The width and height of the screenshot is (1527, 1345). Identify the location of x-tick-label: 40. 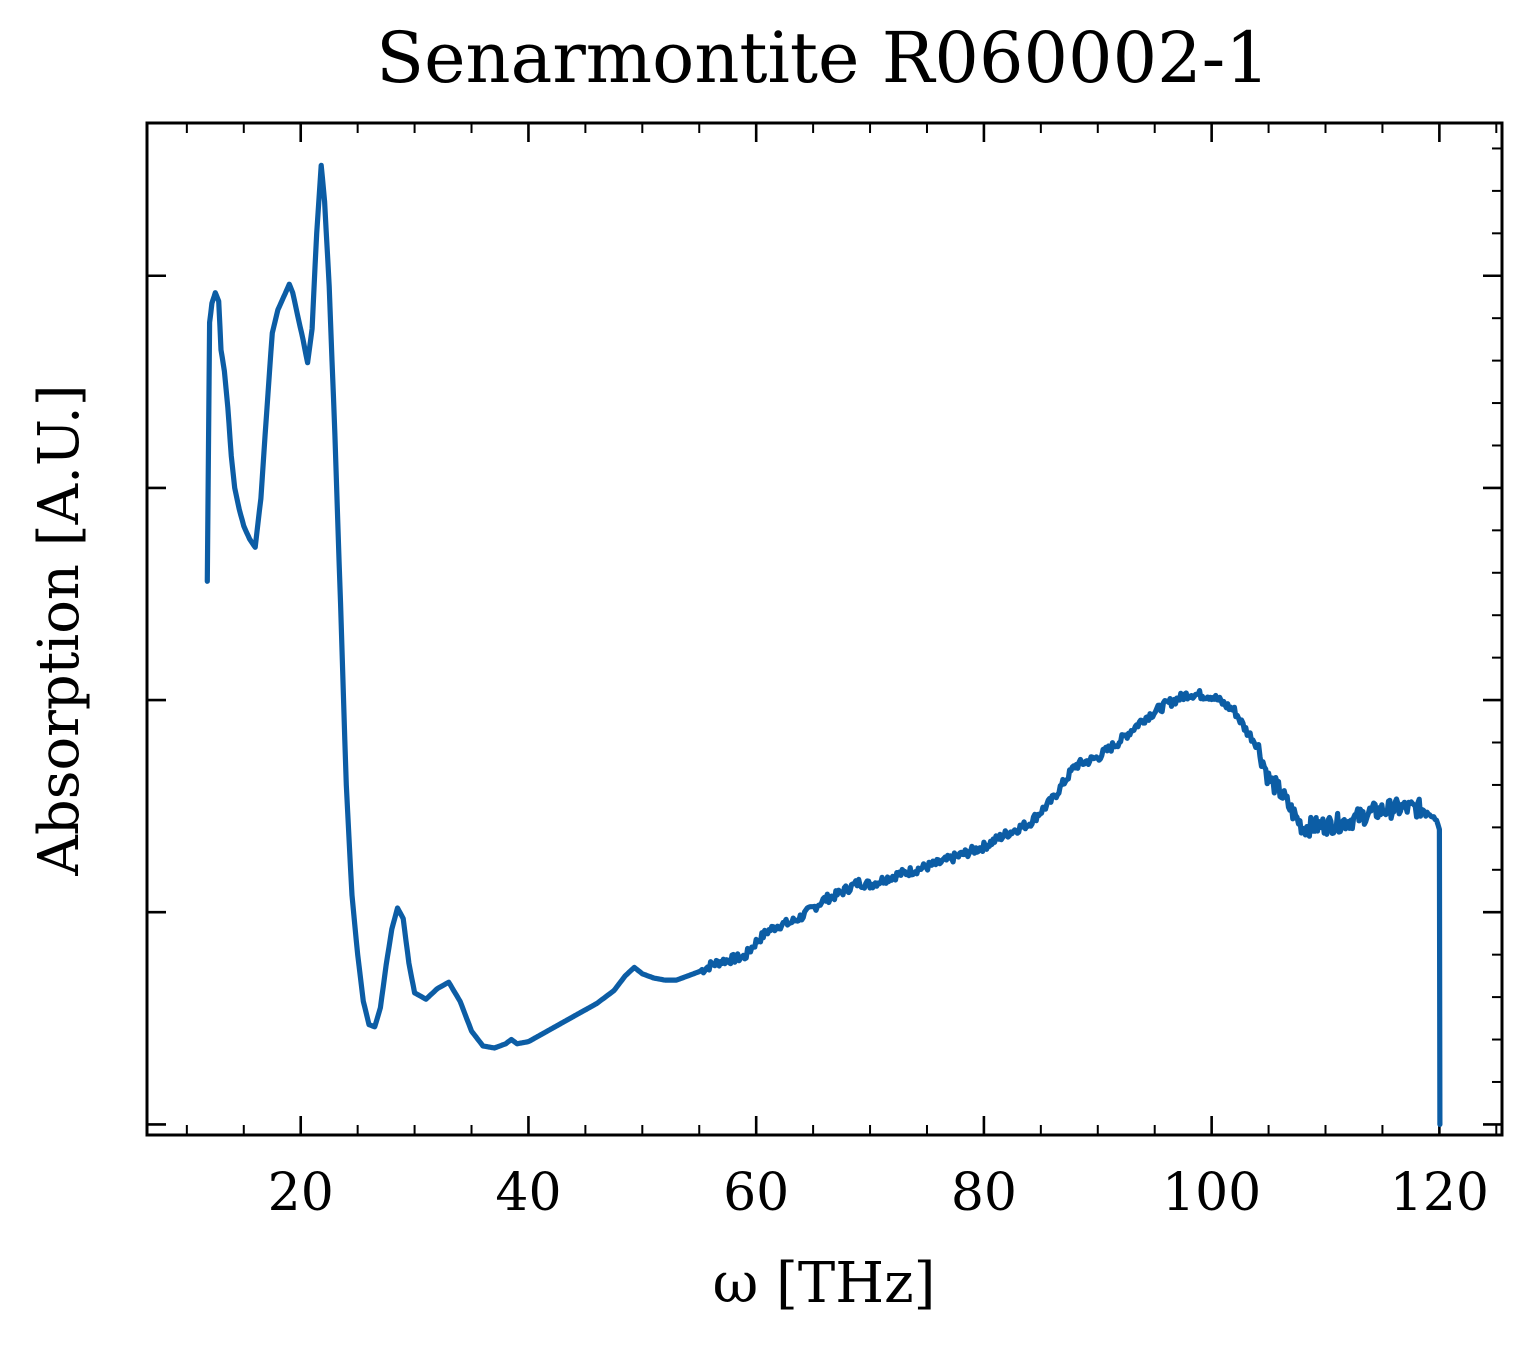
(528, 1193).